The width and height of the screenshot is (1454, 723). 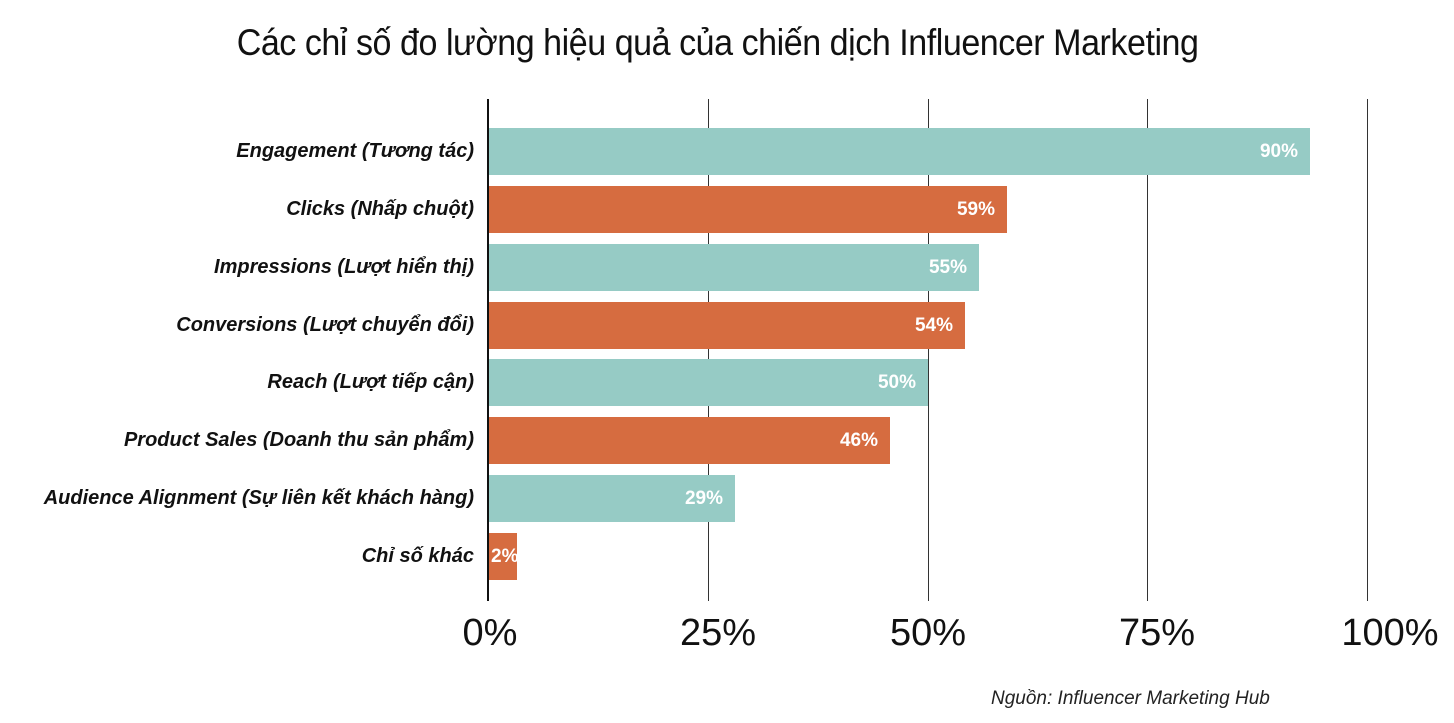 I want to click on y-axis-line, so click(x=488, y=350).